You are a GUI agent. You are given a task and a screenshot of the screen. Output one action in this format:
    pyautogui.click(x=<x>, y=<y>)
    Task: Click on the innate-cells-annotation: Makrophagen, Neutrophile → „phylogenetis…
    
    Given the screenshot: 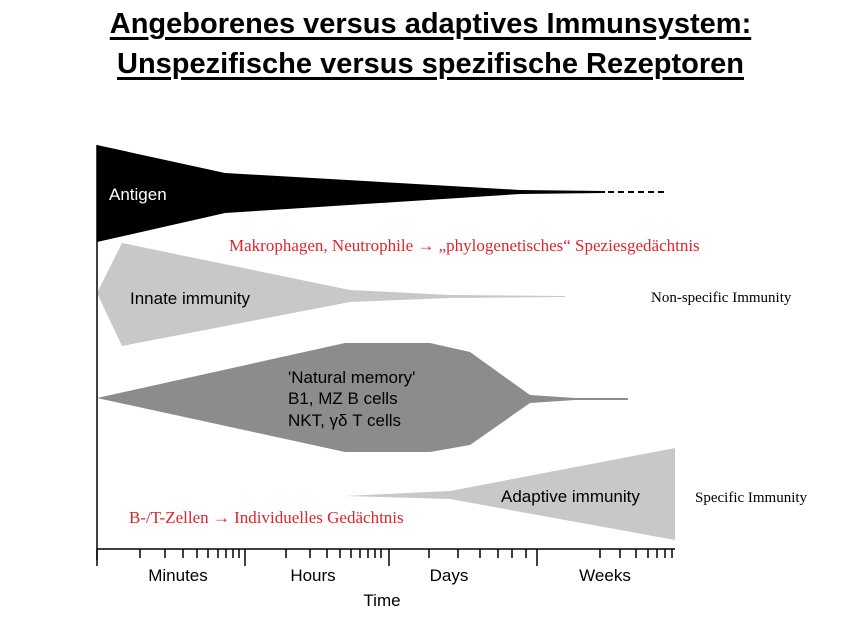 What is the action you would take?
    pyautogui.click(x=464, y=245)
    